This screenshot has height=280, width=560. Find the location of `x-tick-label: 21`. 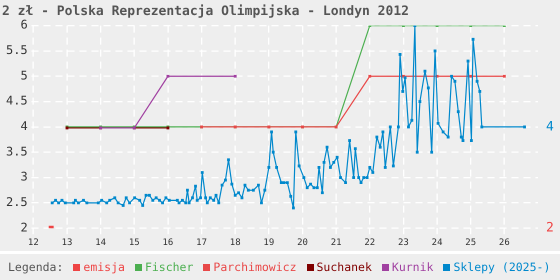

x-tick-label: 21 is located at coordinates (336, 243).